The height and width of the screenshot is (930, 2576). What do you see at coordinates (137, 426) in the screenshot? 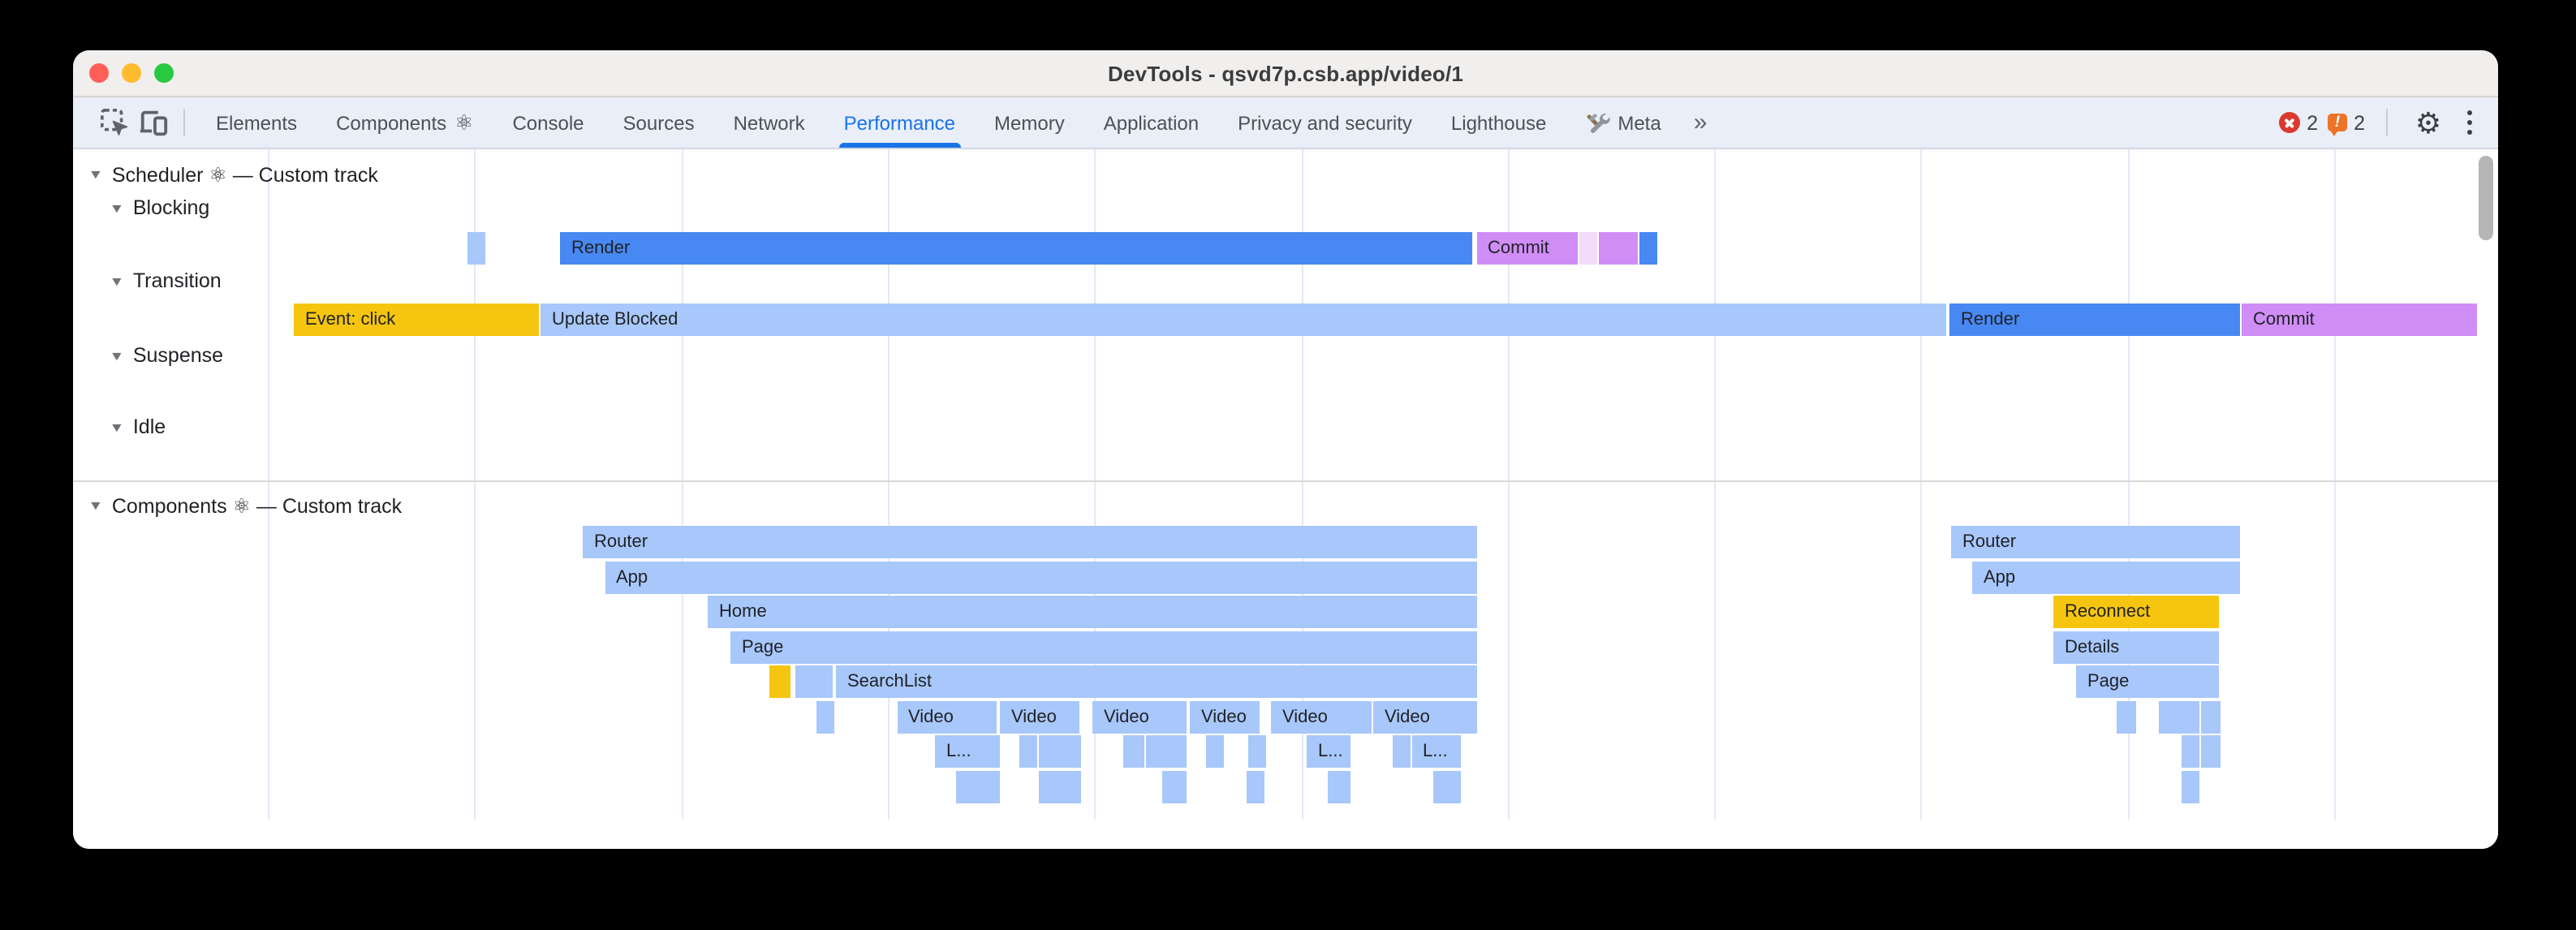
I see `lane-idle: ▼ Idle` at bounding box center [137, 426].